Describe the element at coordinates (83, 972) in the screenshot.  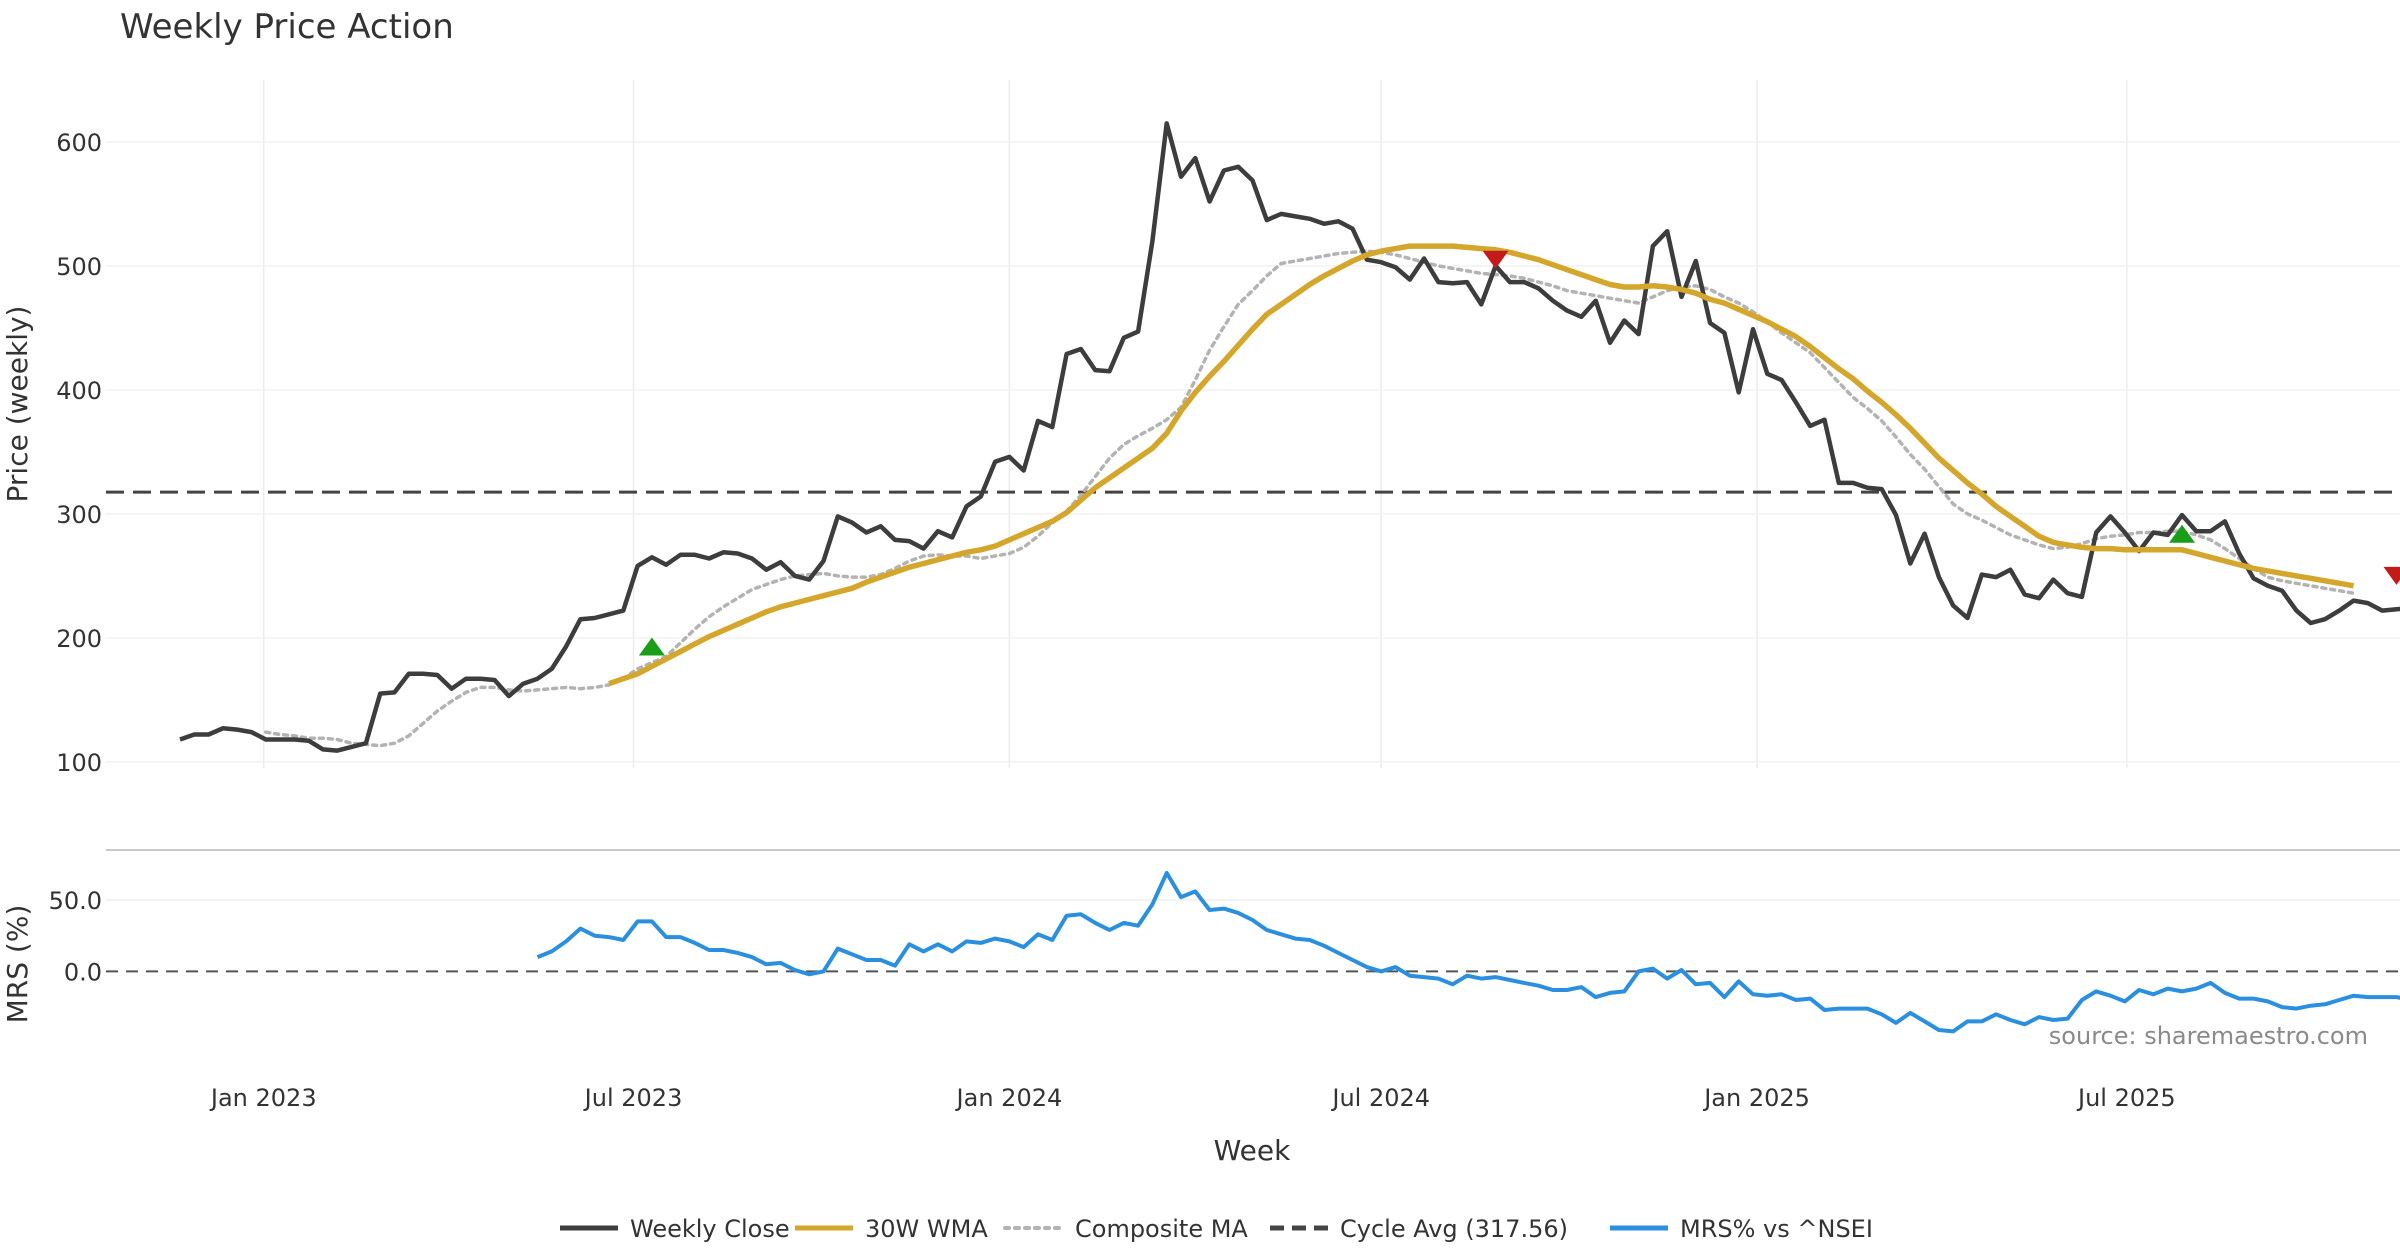
I see `mrs-y-tick-label: 0.0` at that location.